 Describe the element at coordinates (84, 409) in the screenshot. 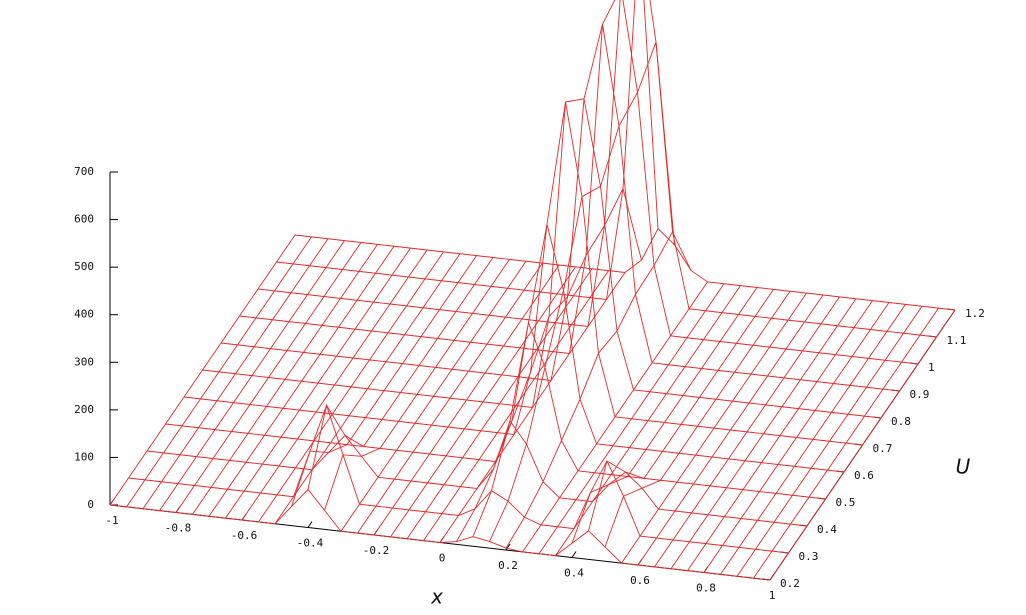

I see `z-tick-label: 200` at that location.